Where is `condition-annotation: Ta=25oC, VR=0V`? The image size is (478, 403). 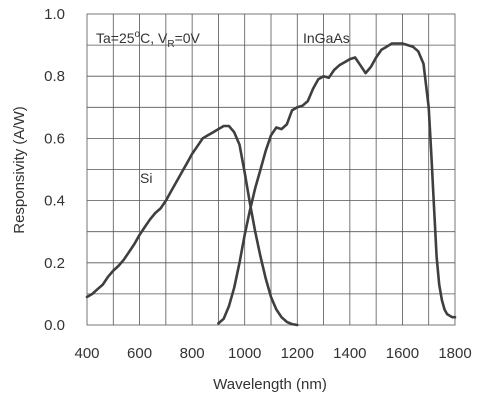 condition-annotation: Ta=25oC, VR=0V is located at coordinates (148, 39).